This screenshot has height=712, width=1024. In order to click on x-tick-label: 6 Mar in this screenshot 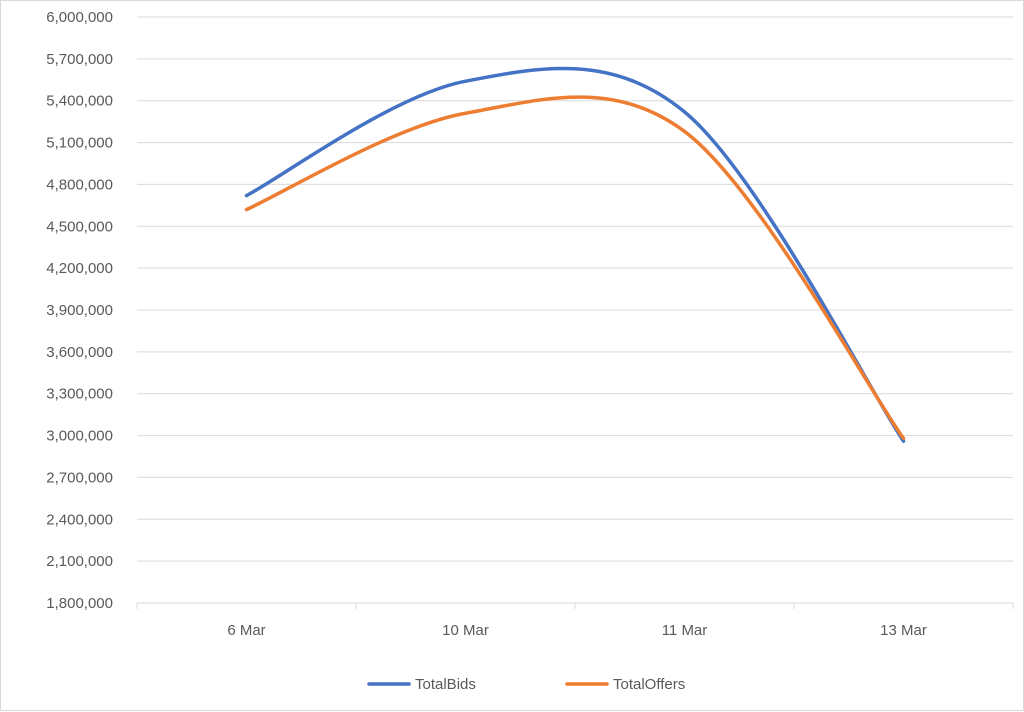, I will do `click(246, 630)`.